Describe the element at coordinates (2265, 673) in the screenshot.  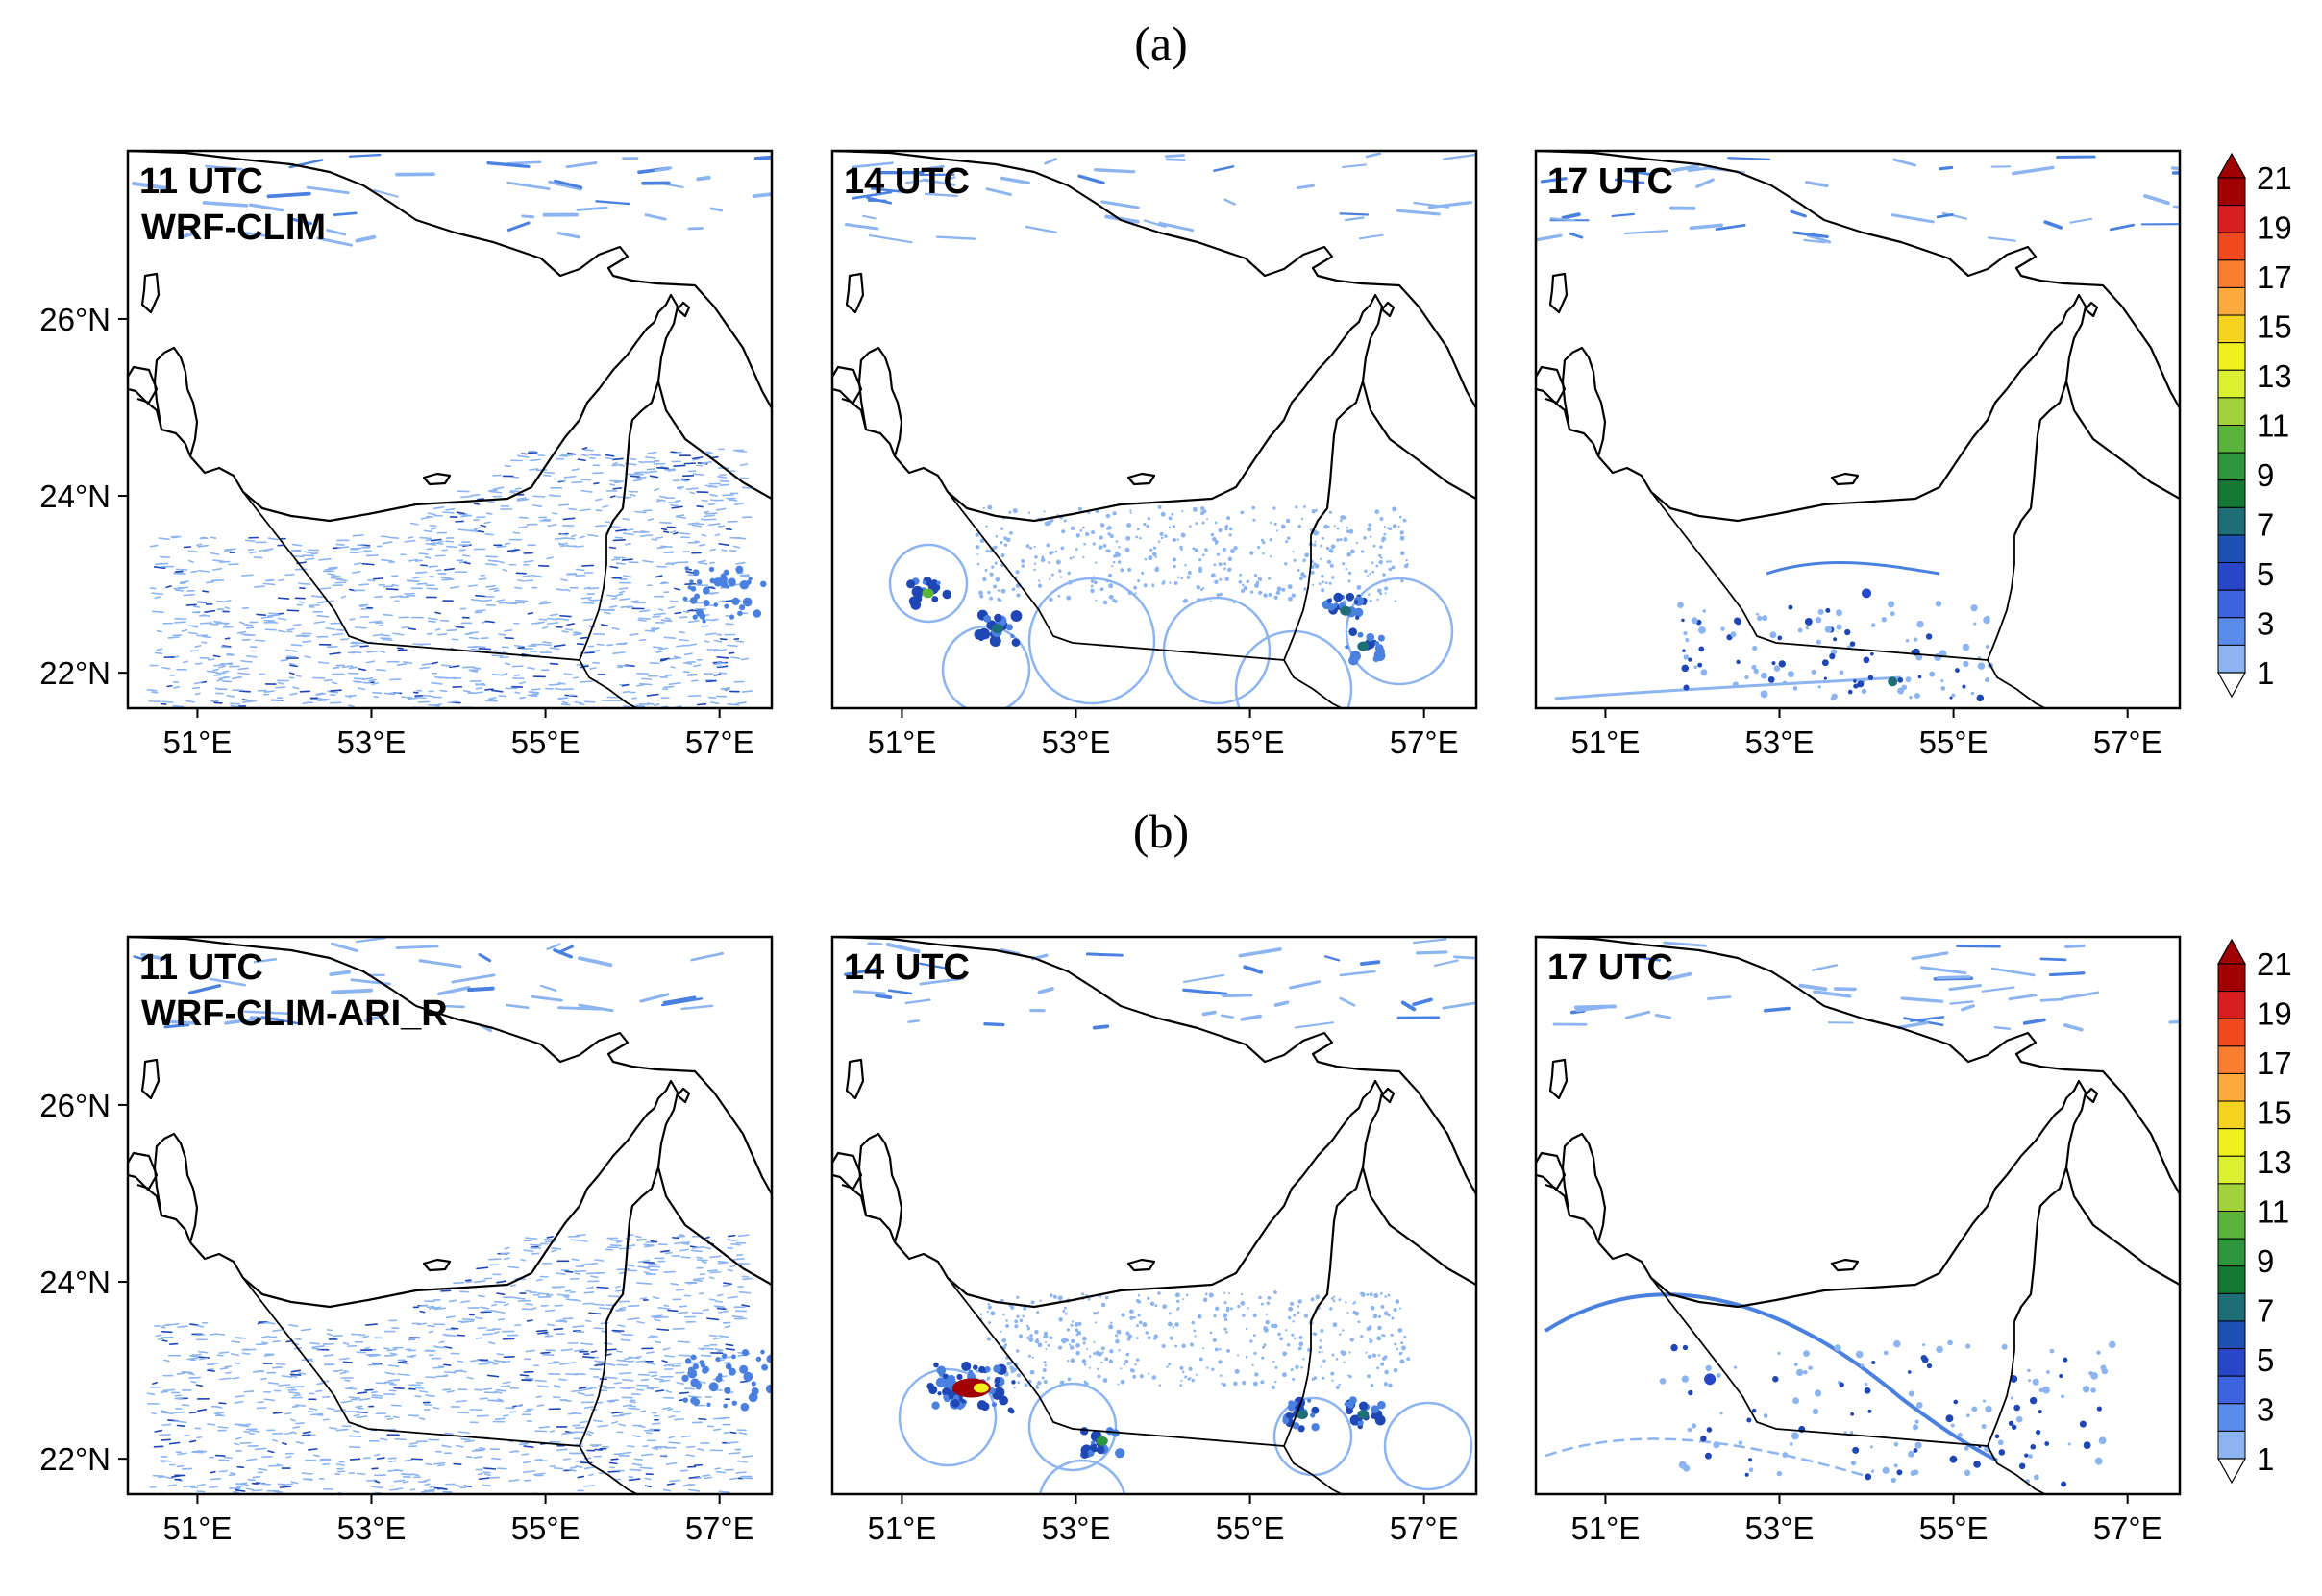
I see `colorbar-label: 1` at that location.